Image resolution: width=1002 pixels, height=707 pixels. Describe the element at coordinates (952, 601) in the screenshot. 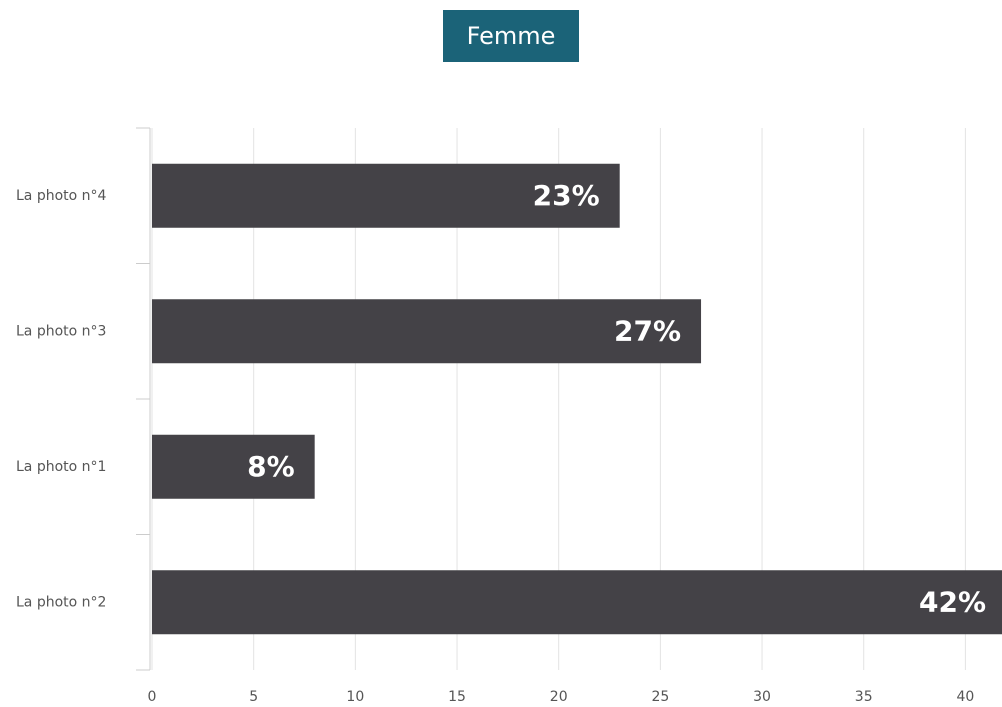

I see `value-label: 42%` at that location.